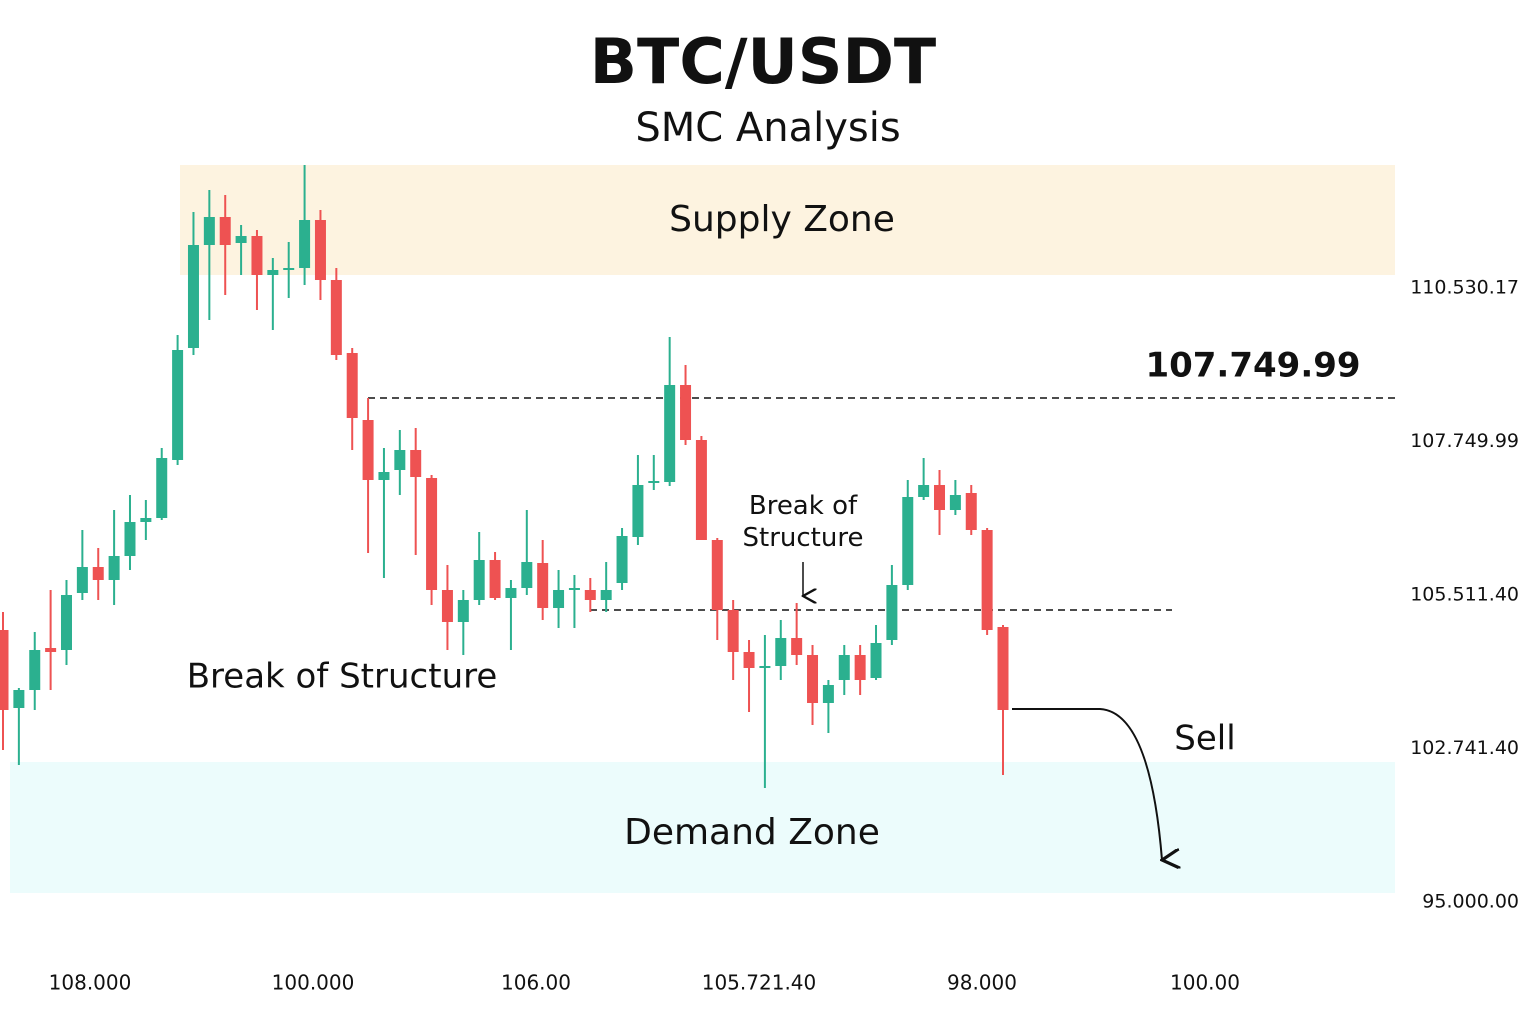 This screenshot has height=1024, width=1536. I want to click on x-axis-label: 108.000, so click(90, 983).